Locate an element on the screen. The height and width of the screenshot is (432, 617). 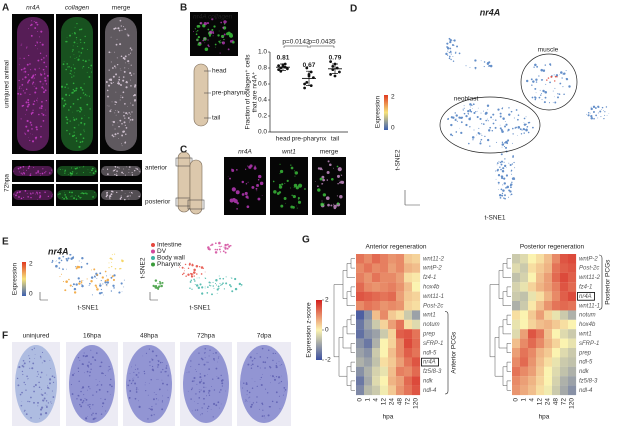
column-label: 12 is located at coordinates (540, 402).